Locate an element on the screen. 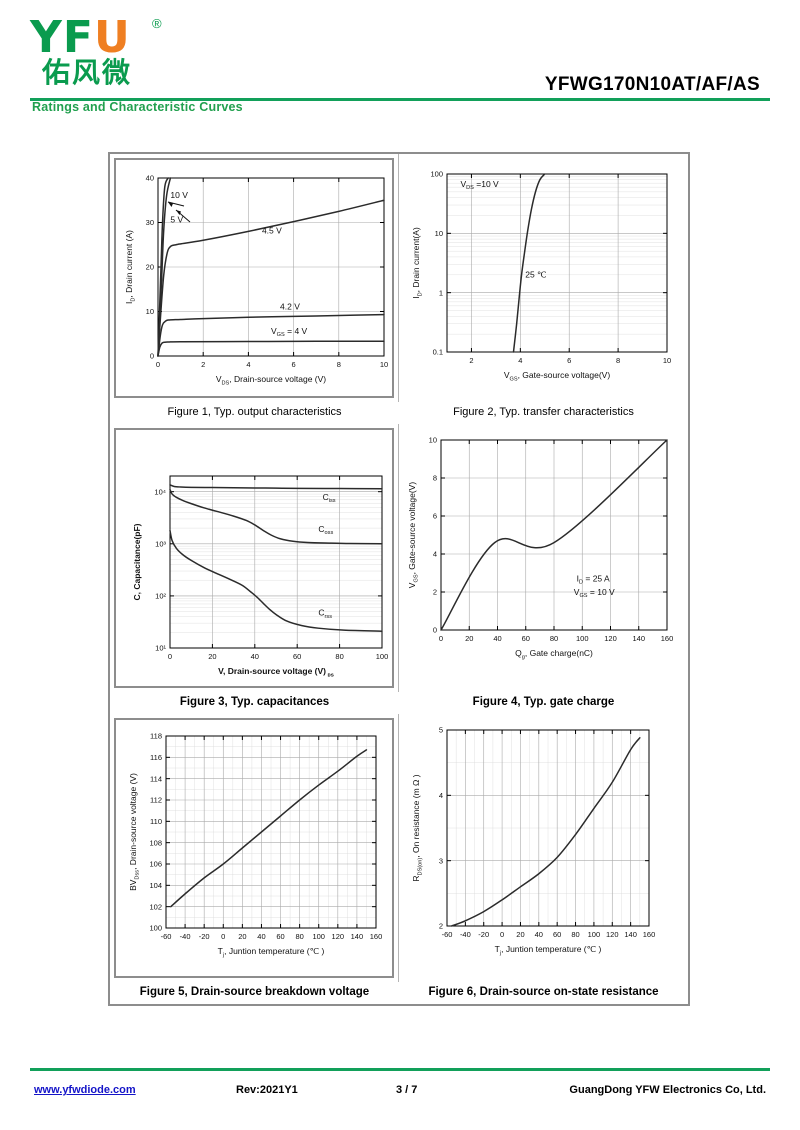 This screenshot has width=800, height=1130. svg-text: 5 V is located at coordinates (176, 220).